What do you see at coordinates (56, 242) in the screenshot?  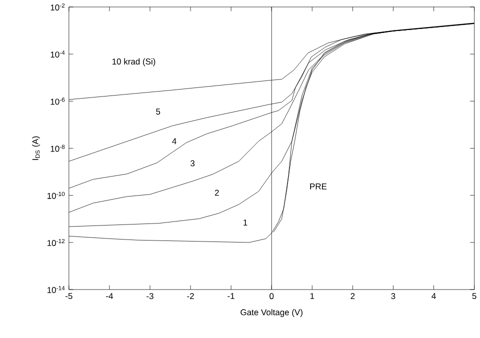 I see `y-tick-label: 10$^{-12}$` at bounding box center [56, 242].